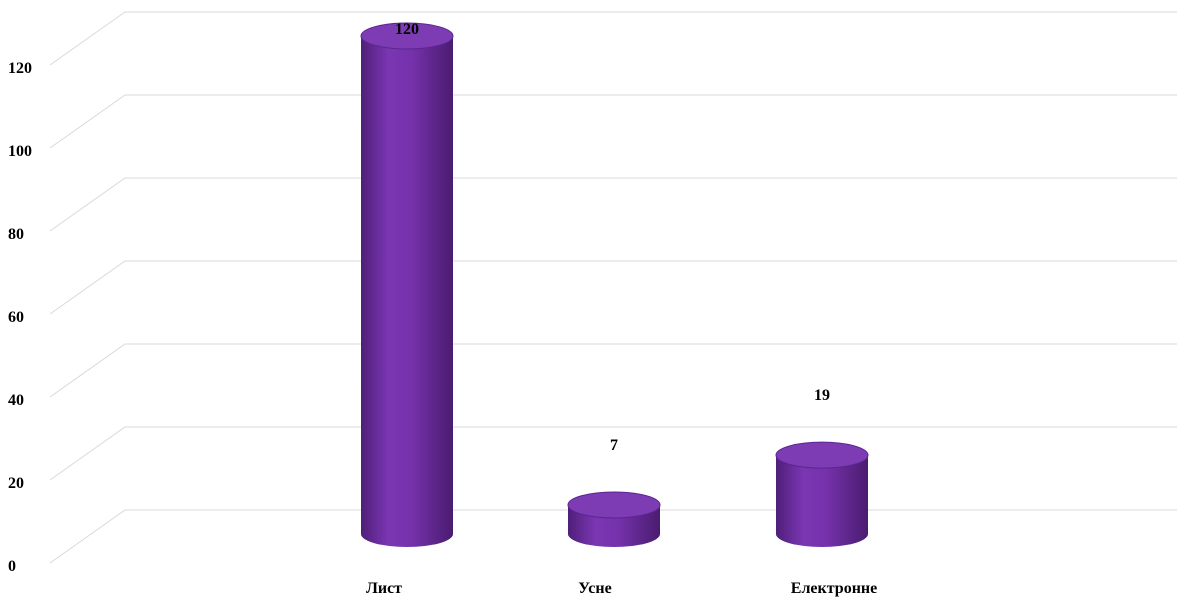  Describe the element at coordinates (834, 588) in the screenshot. I see `category-label: Електронне` at that location.